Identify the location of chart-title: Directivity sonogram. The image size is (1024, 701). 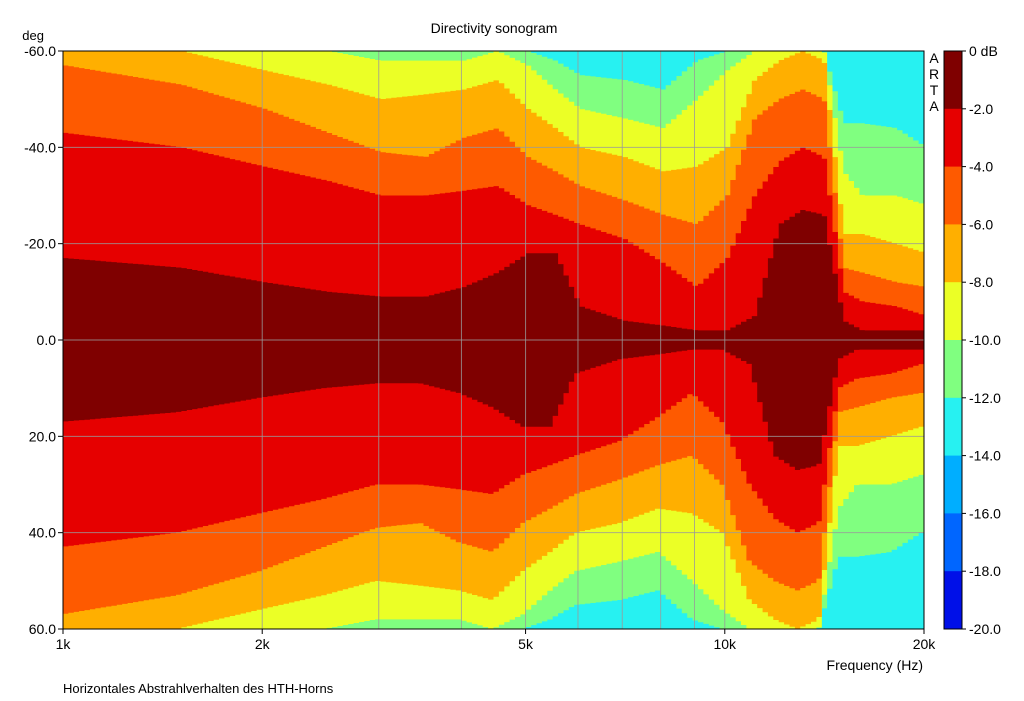
(494, 28).